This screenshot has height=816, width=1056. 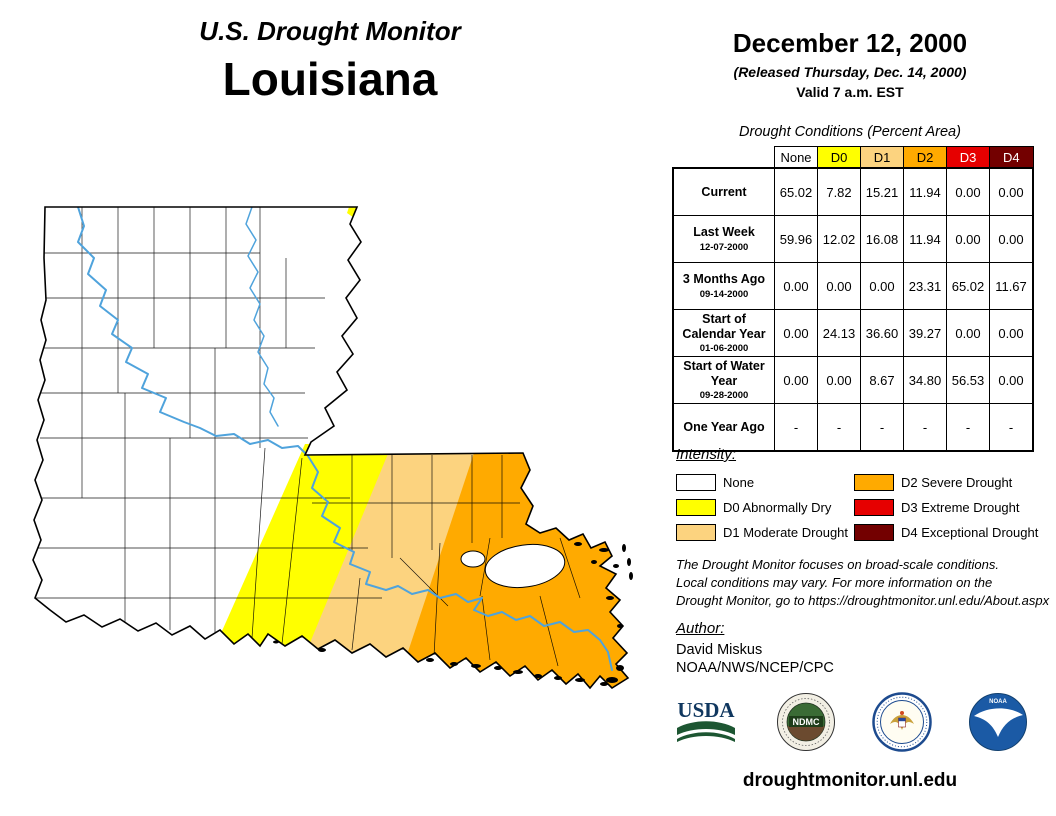 What do you see at coordinates (968, 380) in the screenshot?
I see `value-cell: 56.53` at bounding box center [968, 380].